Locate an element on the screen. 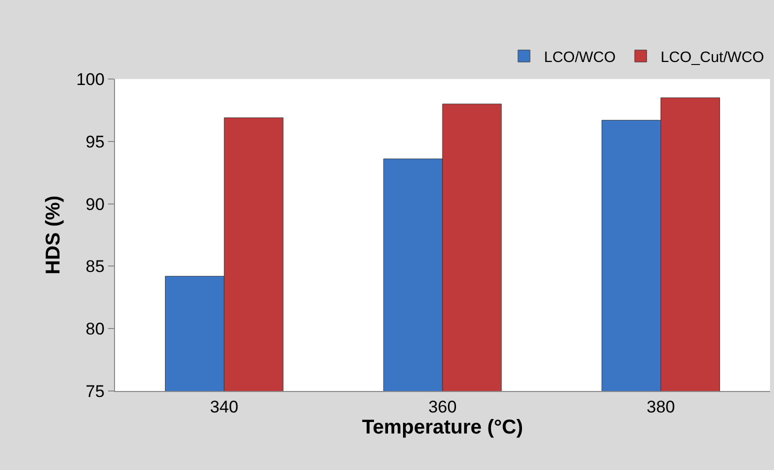 Image resolution: width=774 pixels, height=470 pixels. x-tick-label: 340 is located at coordinates (224, 406).